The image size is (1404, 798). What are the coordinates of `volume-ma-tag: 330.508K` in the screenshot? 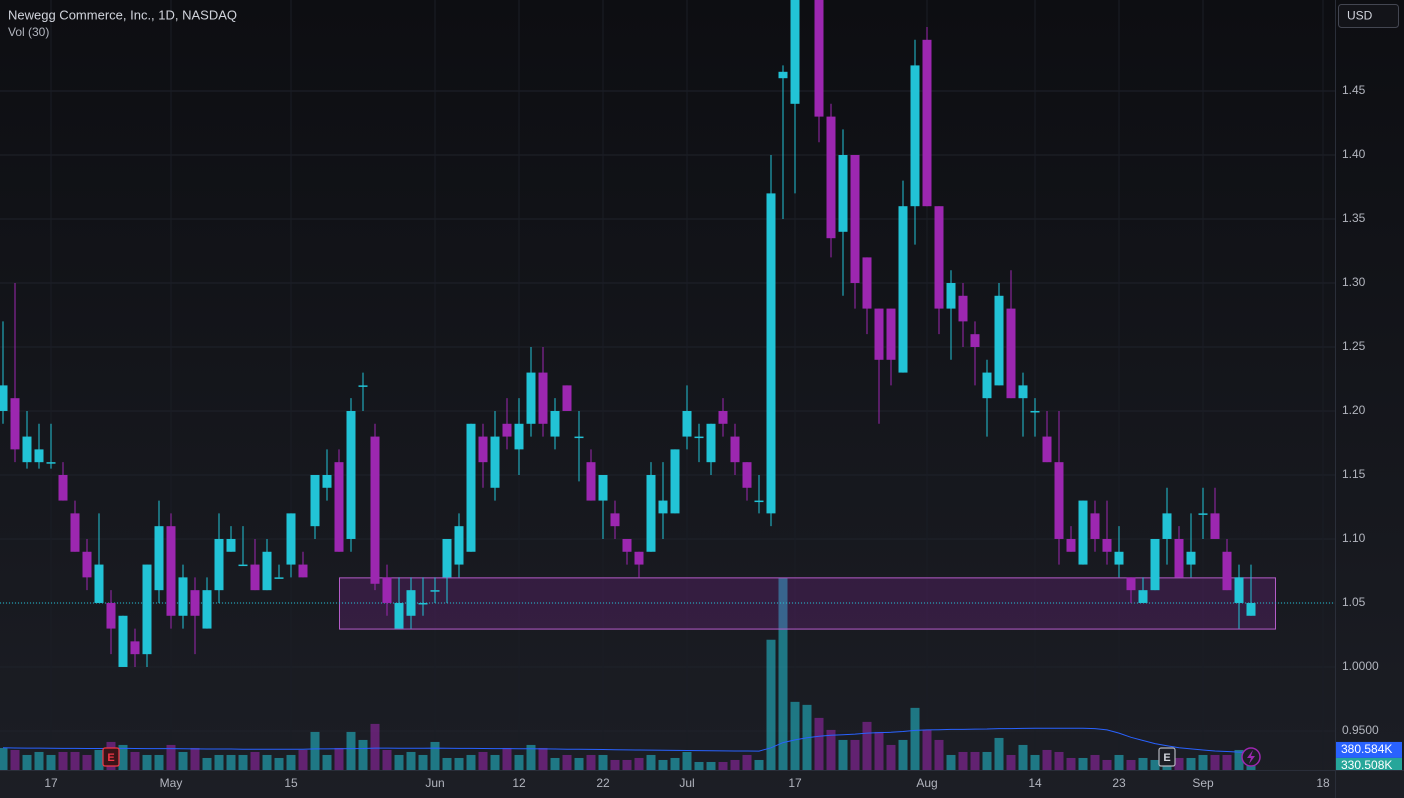 It's located at (1366, 765).